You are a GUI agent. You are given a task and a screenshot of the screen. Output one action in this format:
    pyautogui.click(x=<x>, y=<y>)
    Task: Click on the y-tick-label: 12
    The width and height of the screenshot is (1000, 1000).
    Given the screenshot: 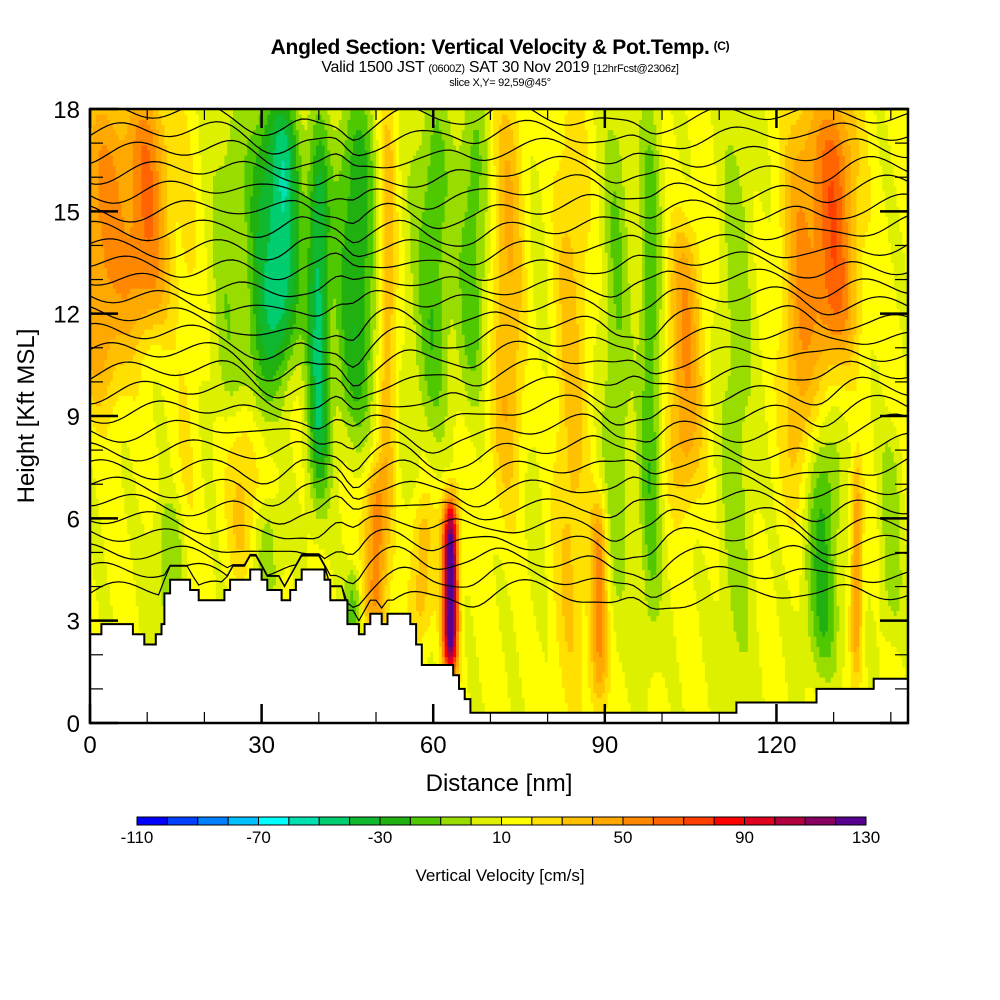 What is the action you would take?
    pyautogui.click(x=66, y=315)
    